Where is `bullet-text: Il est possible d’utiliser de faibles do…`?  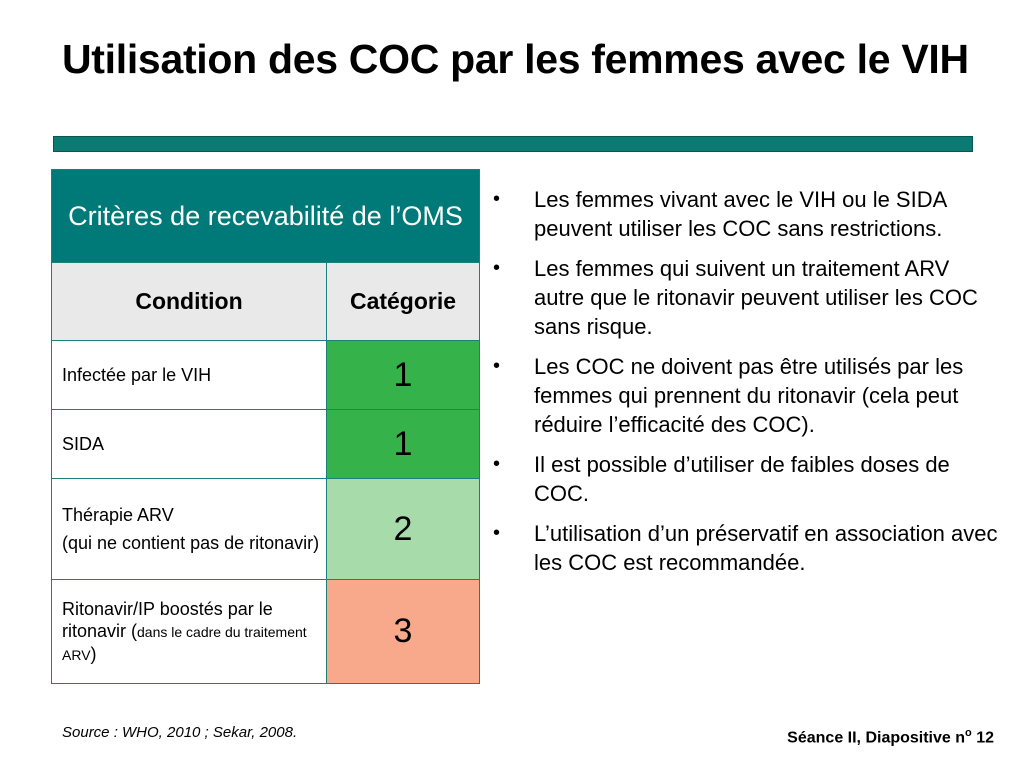 bullet-text: Il est possible d’utiliser de faibles do… is located at coordinates (742, 479).